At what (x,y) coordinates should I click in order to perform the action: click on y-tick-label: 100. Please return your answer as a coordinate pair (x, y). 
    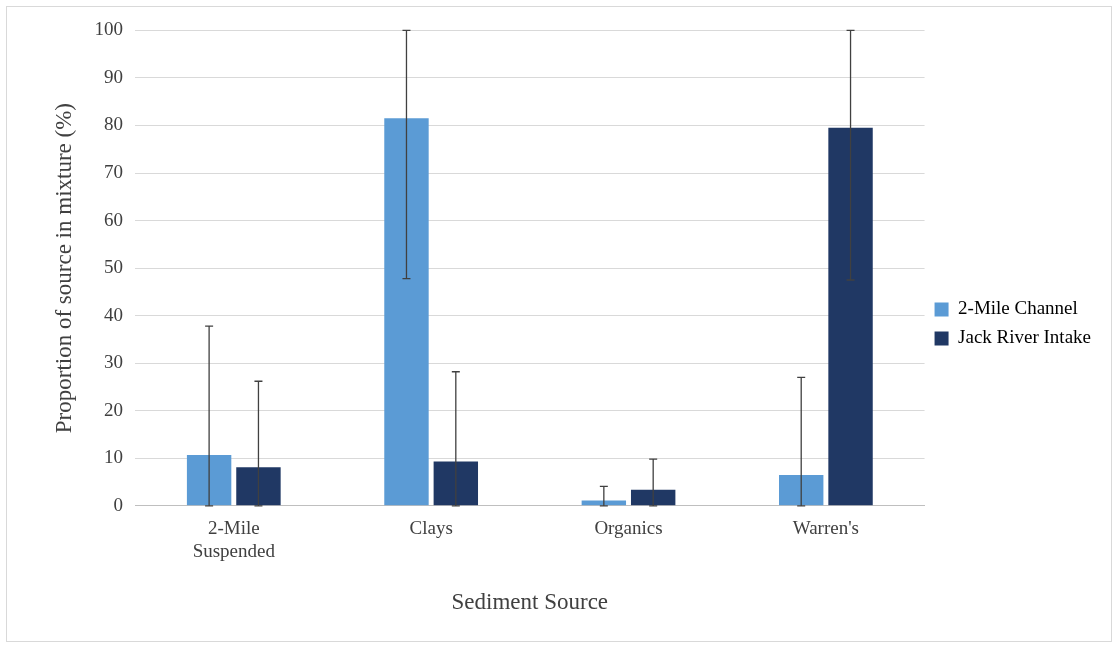
    Looking at the image, I should click on (109, 29).